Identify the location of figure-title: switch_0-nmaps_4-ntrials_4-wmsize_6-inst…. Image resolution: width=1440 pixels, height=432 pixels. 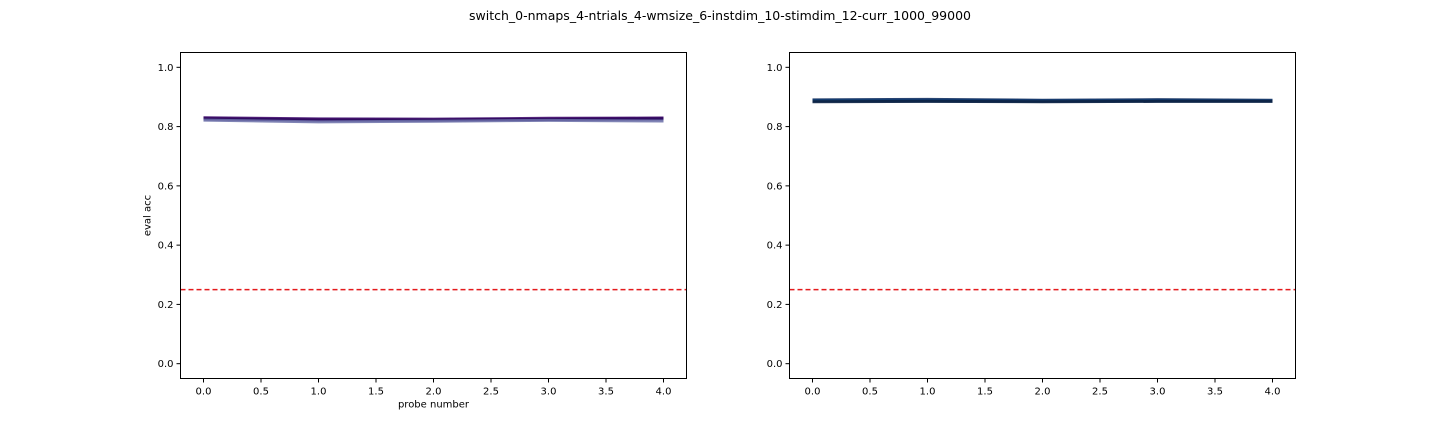
(720, 15).